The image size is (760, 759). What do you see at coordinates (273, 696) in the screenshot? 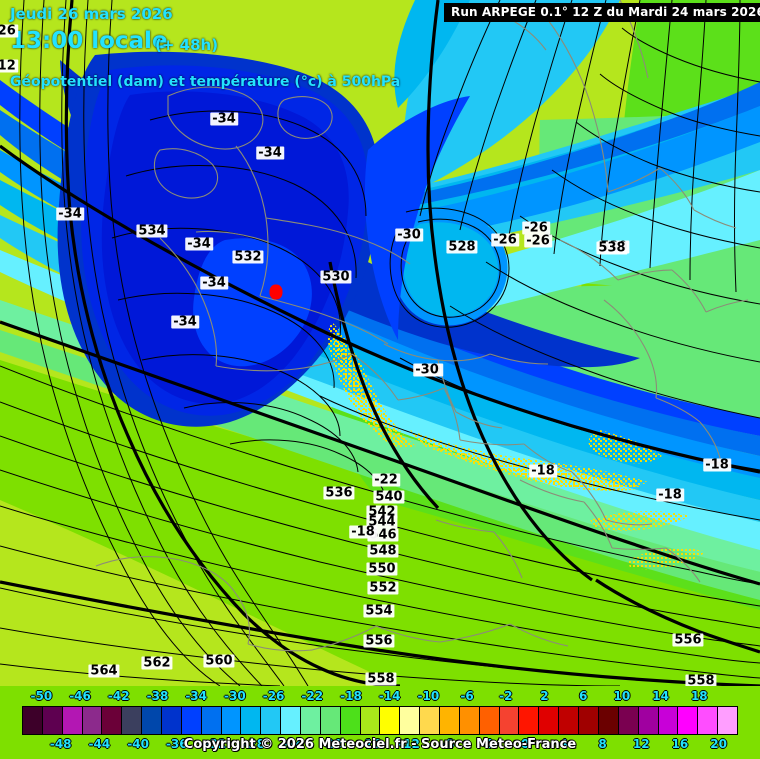
I see `scale-tick-label: -26` at bounding box center [273, 696].